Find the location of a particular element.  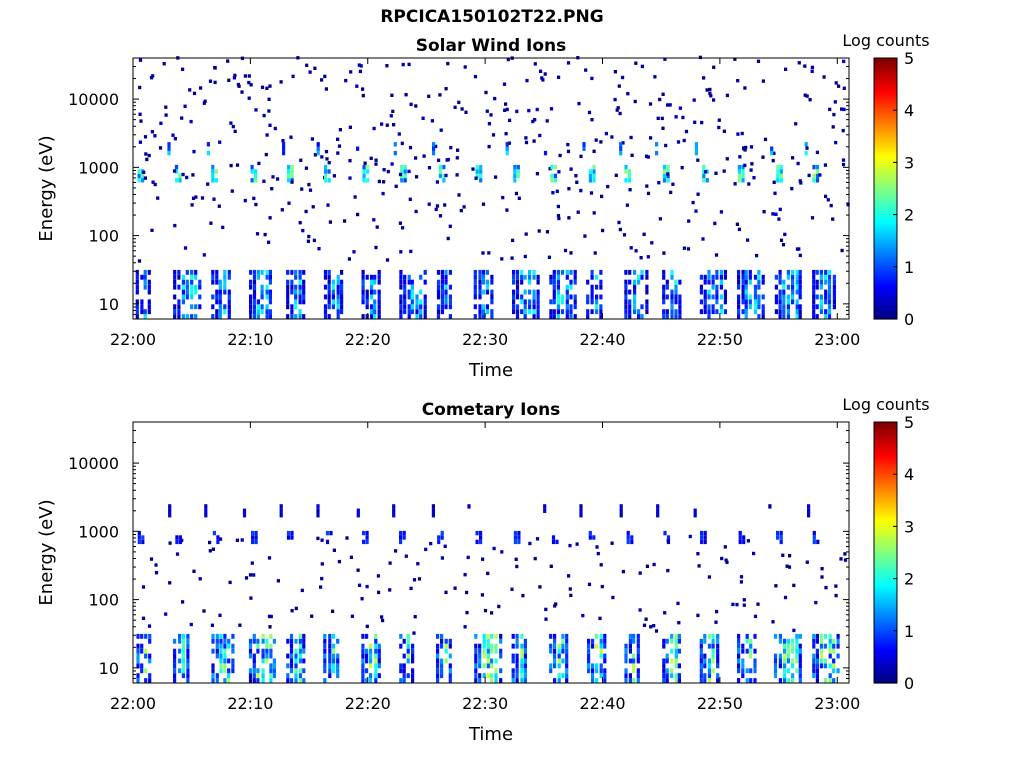

figure-title: RPCICA150102T22.PNG is located at coordinates (492, 17).